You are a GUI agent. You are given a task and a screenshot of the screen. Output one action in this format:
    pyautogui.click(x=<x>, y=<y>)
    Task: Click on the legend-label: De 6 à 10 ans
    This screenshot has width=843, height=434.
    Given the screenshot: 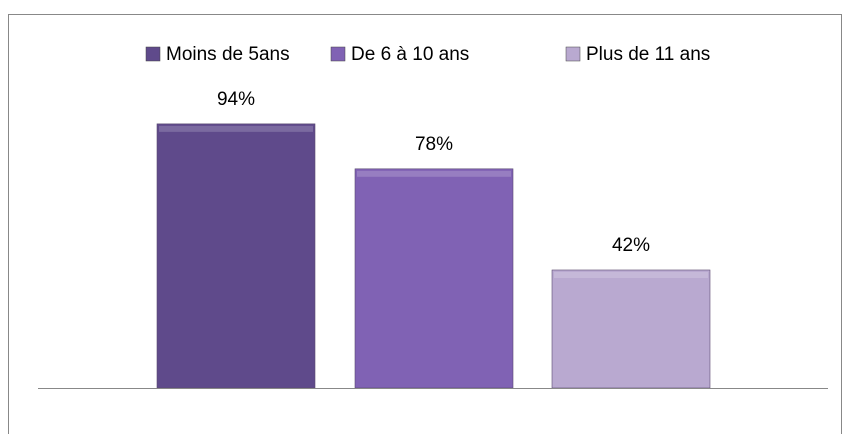 What is the action you would take?
    pyautogui.click(x=410, y=54)
    